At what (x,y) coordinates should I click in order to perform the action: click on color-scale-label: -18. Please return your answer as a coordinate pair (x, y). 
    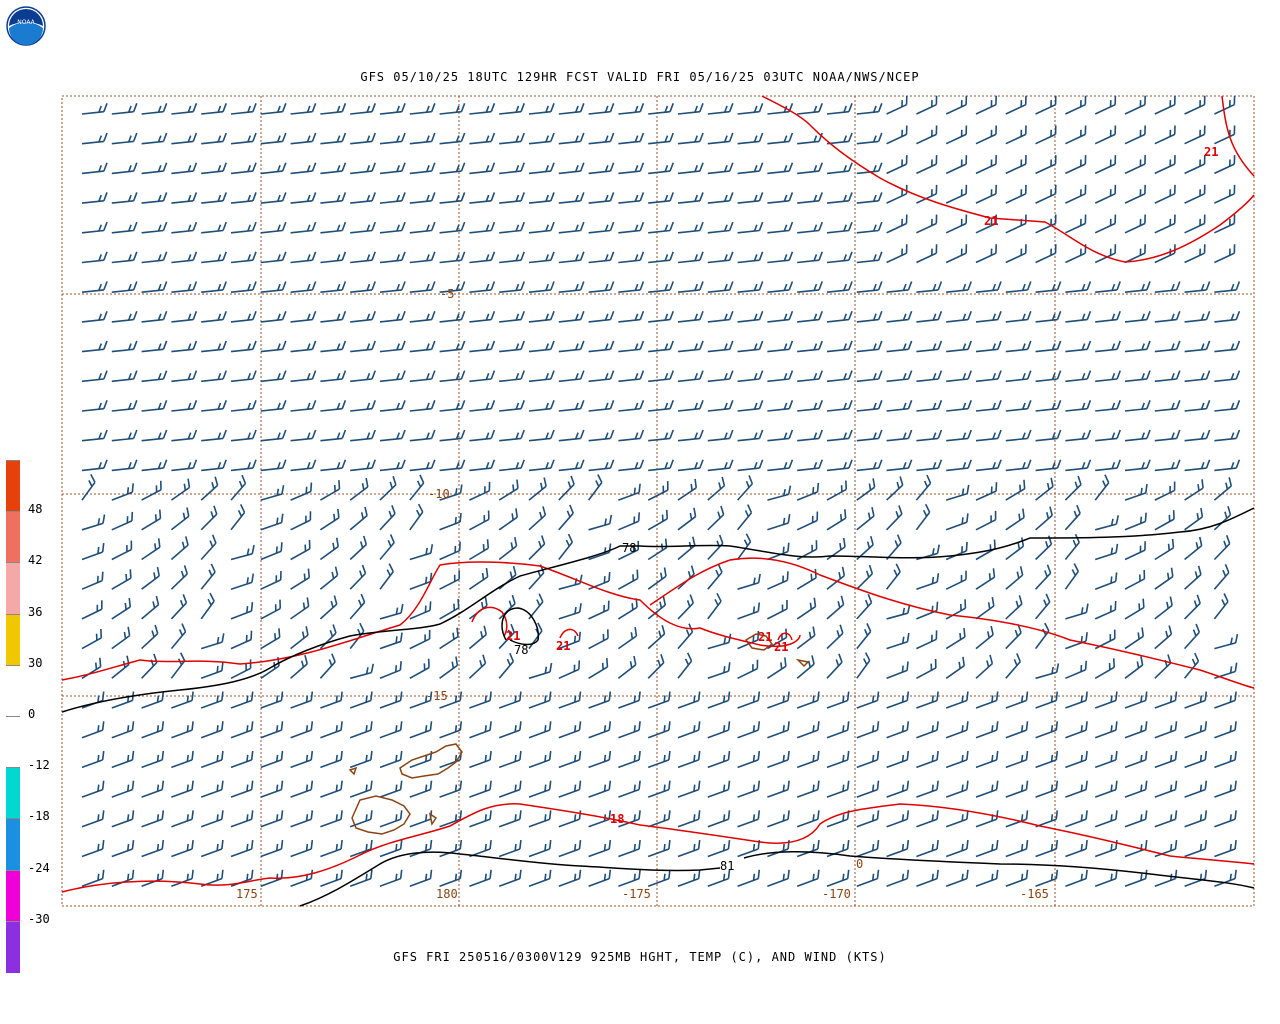
    Looking at the image, I should click on (39, 816).